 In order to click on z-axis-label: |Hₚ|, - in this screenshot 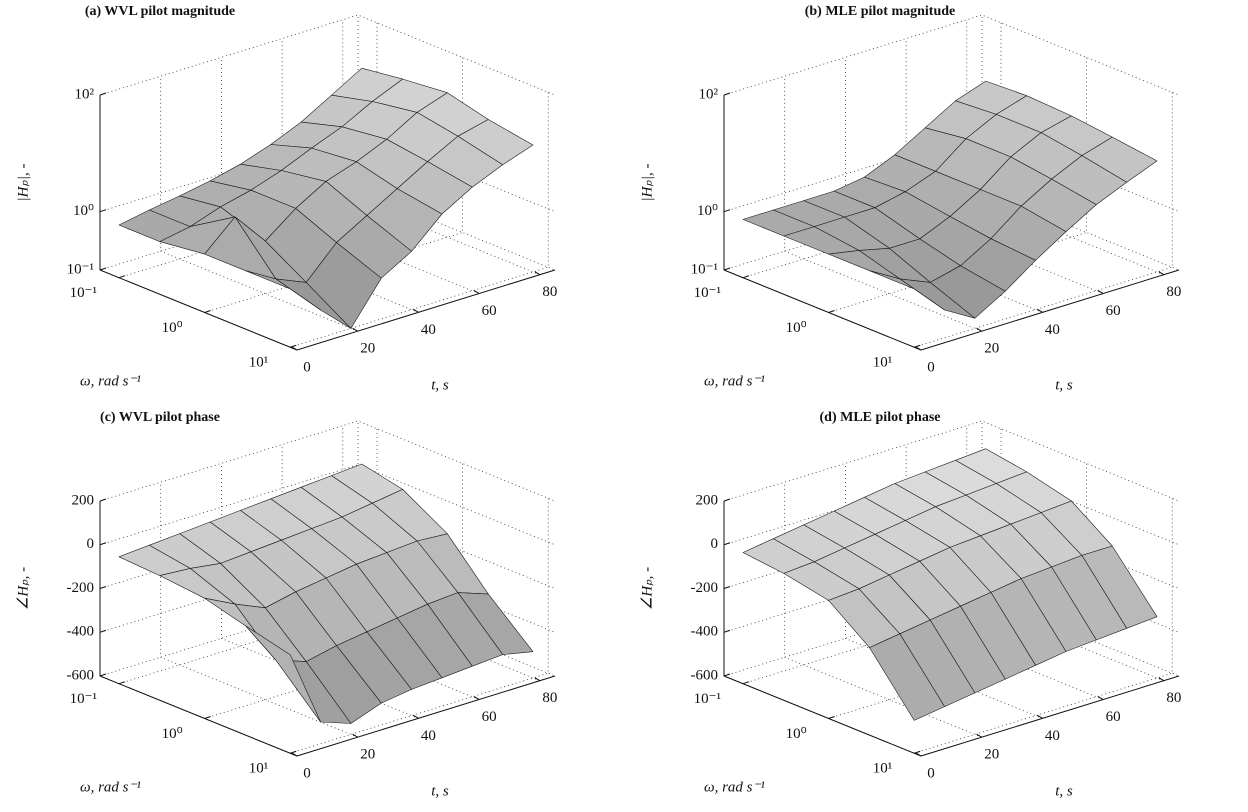, I will do `click(647, 182)`.